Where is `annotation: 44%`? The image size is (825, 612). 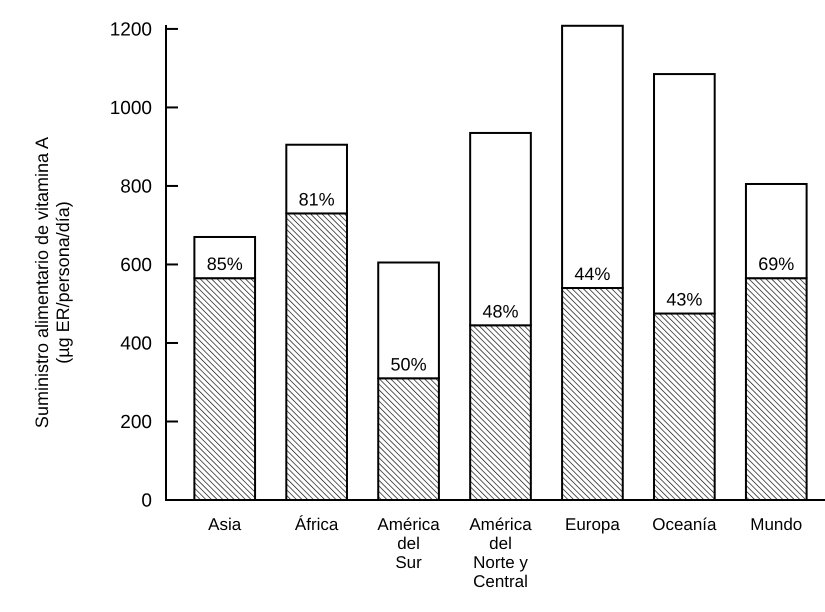 annotation: 44% is located at coordinates (592, 274).